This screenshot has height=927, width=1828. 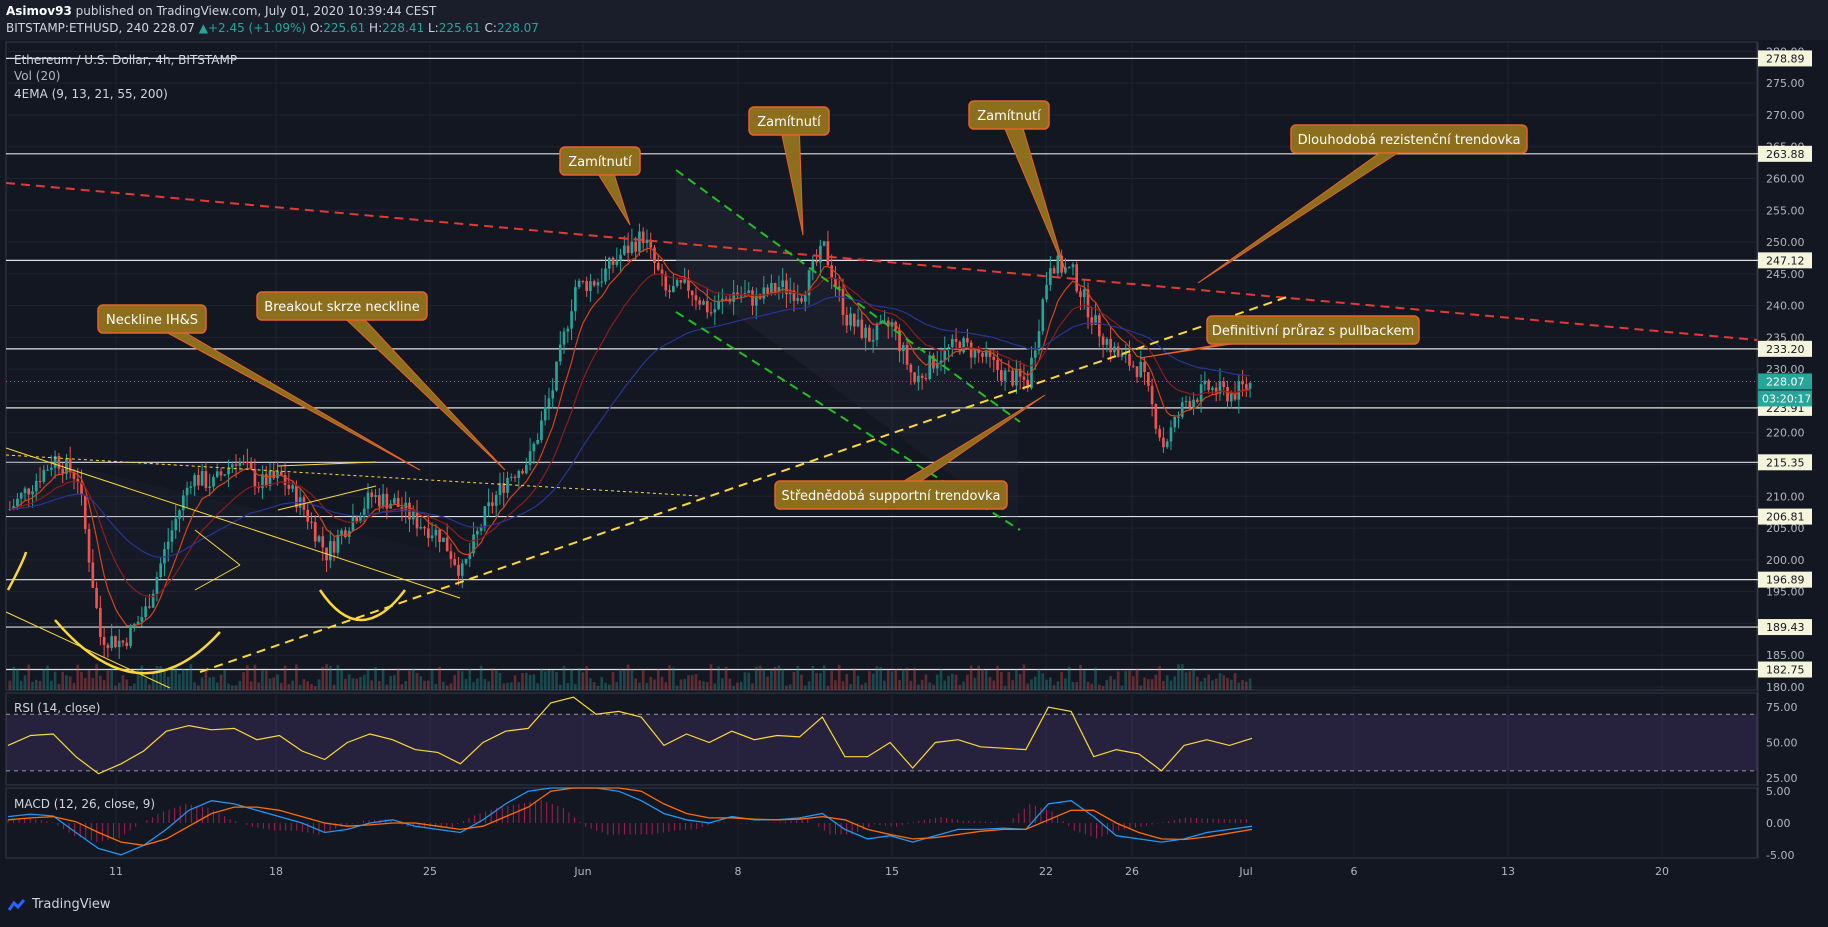 What do you see at coordinates (59, 904) in the screenshot?
I see `tradingview-logo: TradingView` at bounding box center [59, 904].